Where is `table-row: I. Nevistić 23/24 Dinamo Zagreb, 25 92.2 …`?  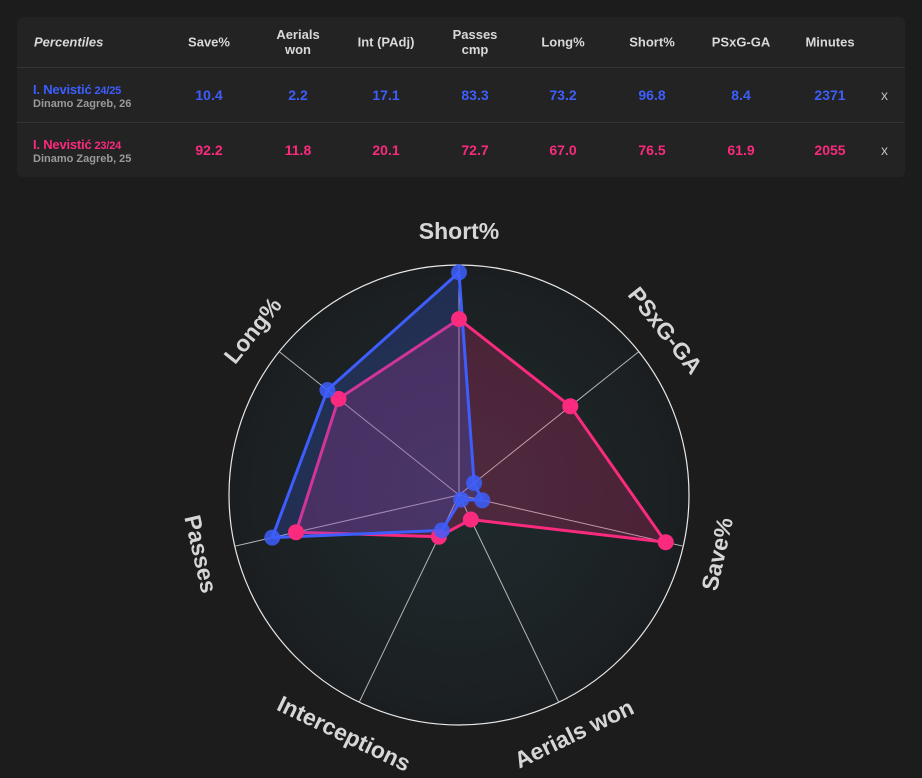 table-row: I. Nevistić 23/24 Dinamo Zagreb, 25 92.2 … is located at coordinates (461, 150).